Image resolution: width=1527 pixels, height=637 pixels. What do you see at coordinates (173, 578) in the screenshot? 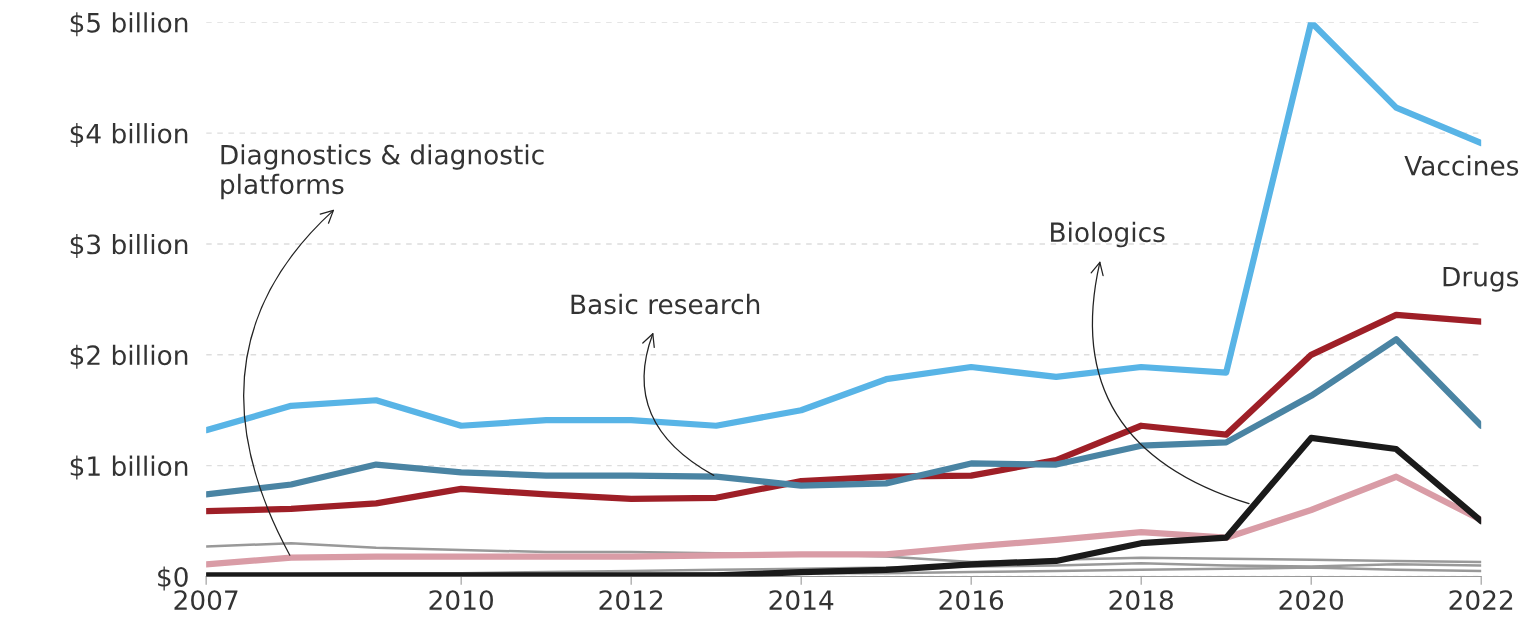
I see `y-tick-label: $0` at bounding box center [173, 578].